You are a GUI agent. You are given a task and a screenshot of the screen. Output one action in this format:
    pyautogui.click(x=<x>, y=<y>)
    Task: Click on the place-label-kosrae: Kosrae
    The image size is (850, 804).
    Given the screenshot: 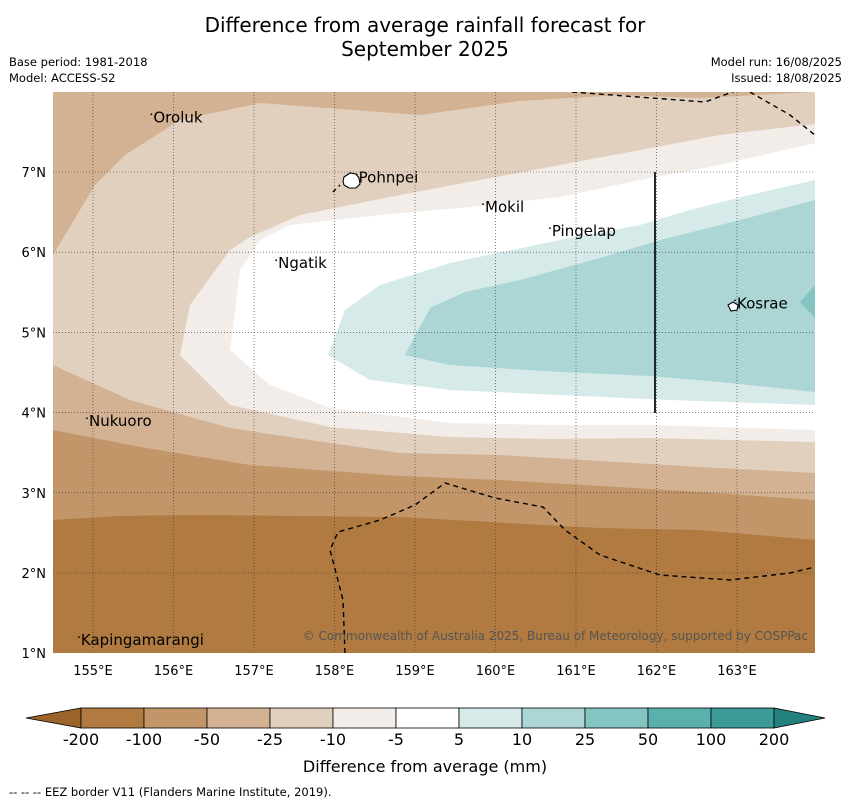 What is the action you would take?
    pyautogui.click(x=762, y=303)
    